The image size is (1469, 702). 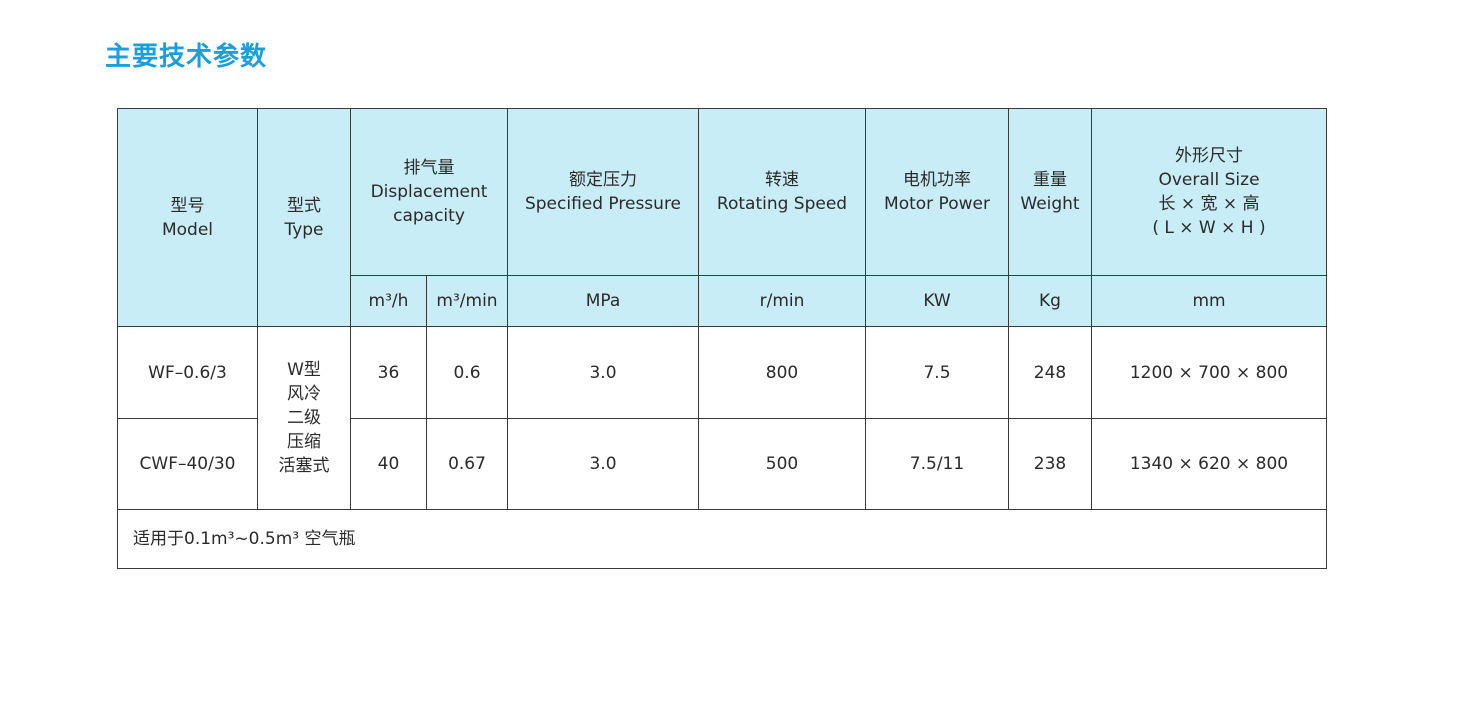 I want to click on cell-weight: 248, so click(x=1050, y=372).